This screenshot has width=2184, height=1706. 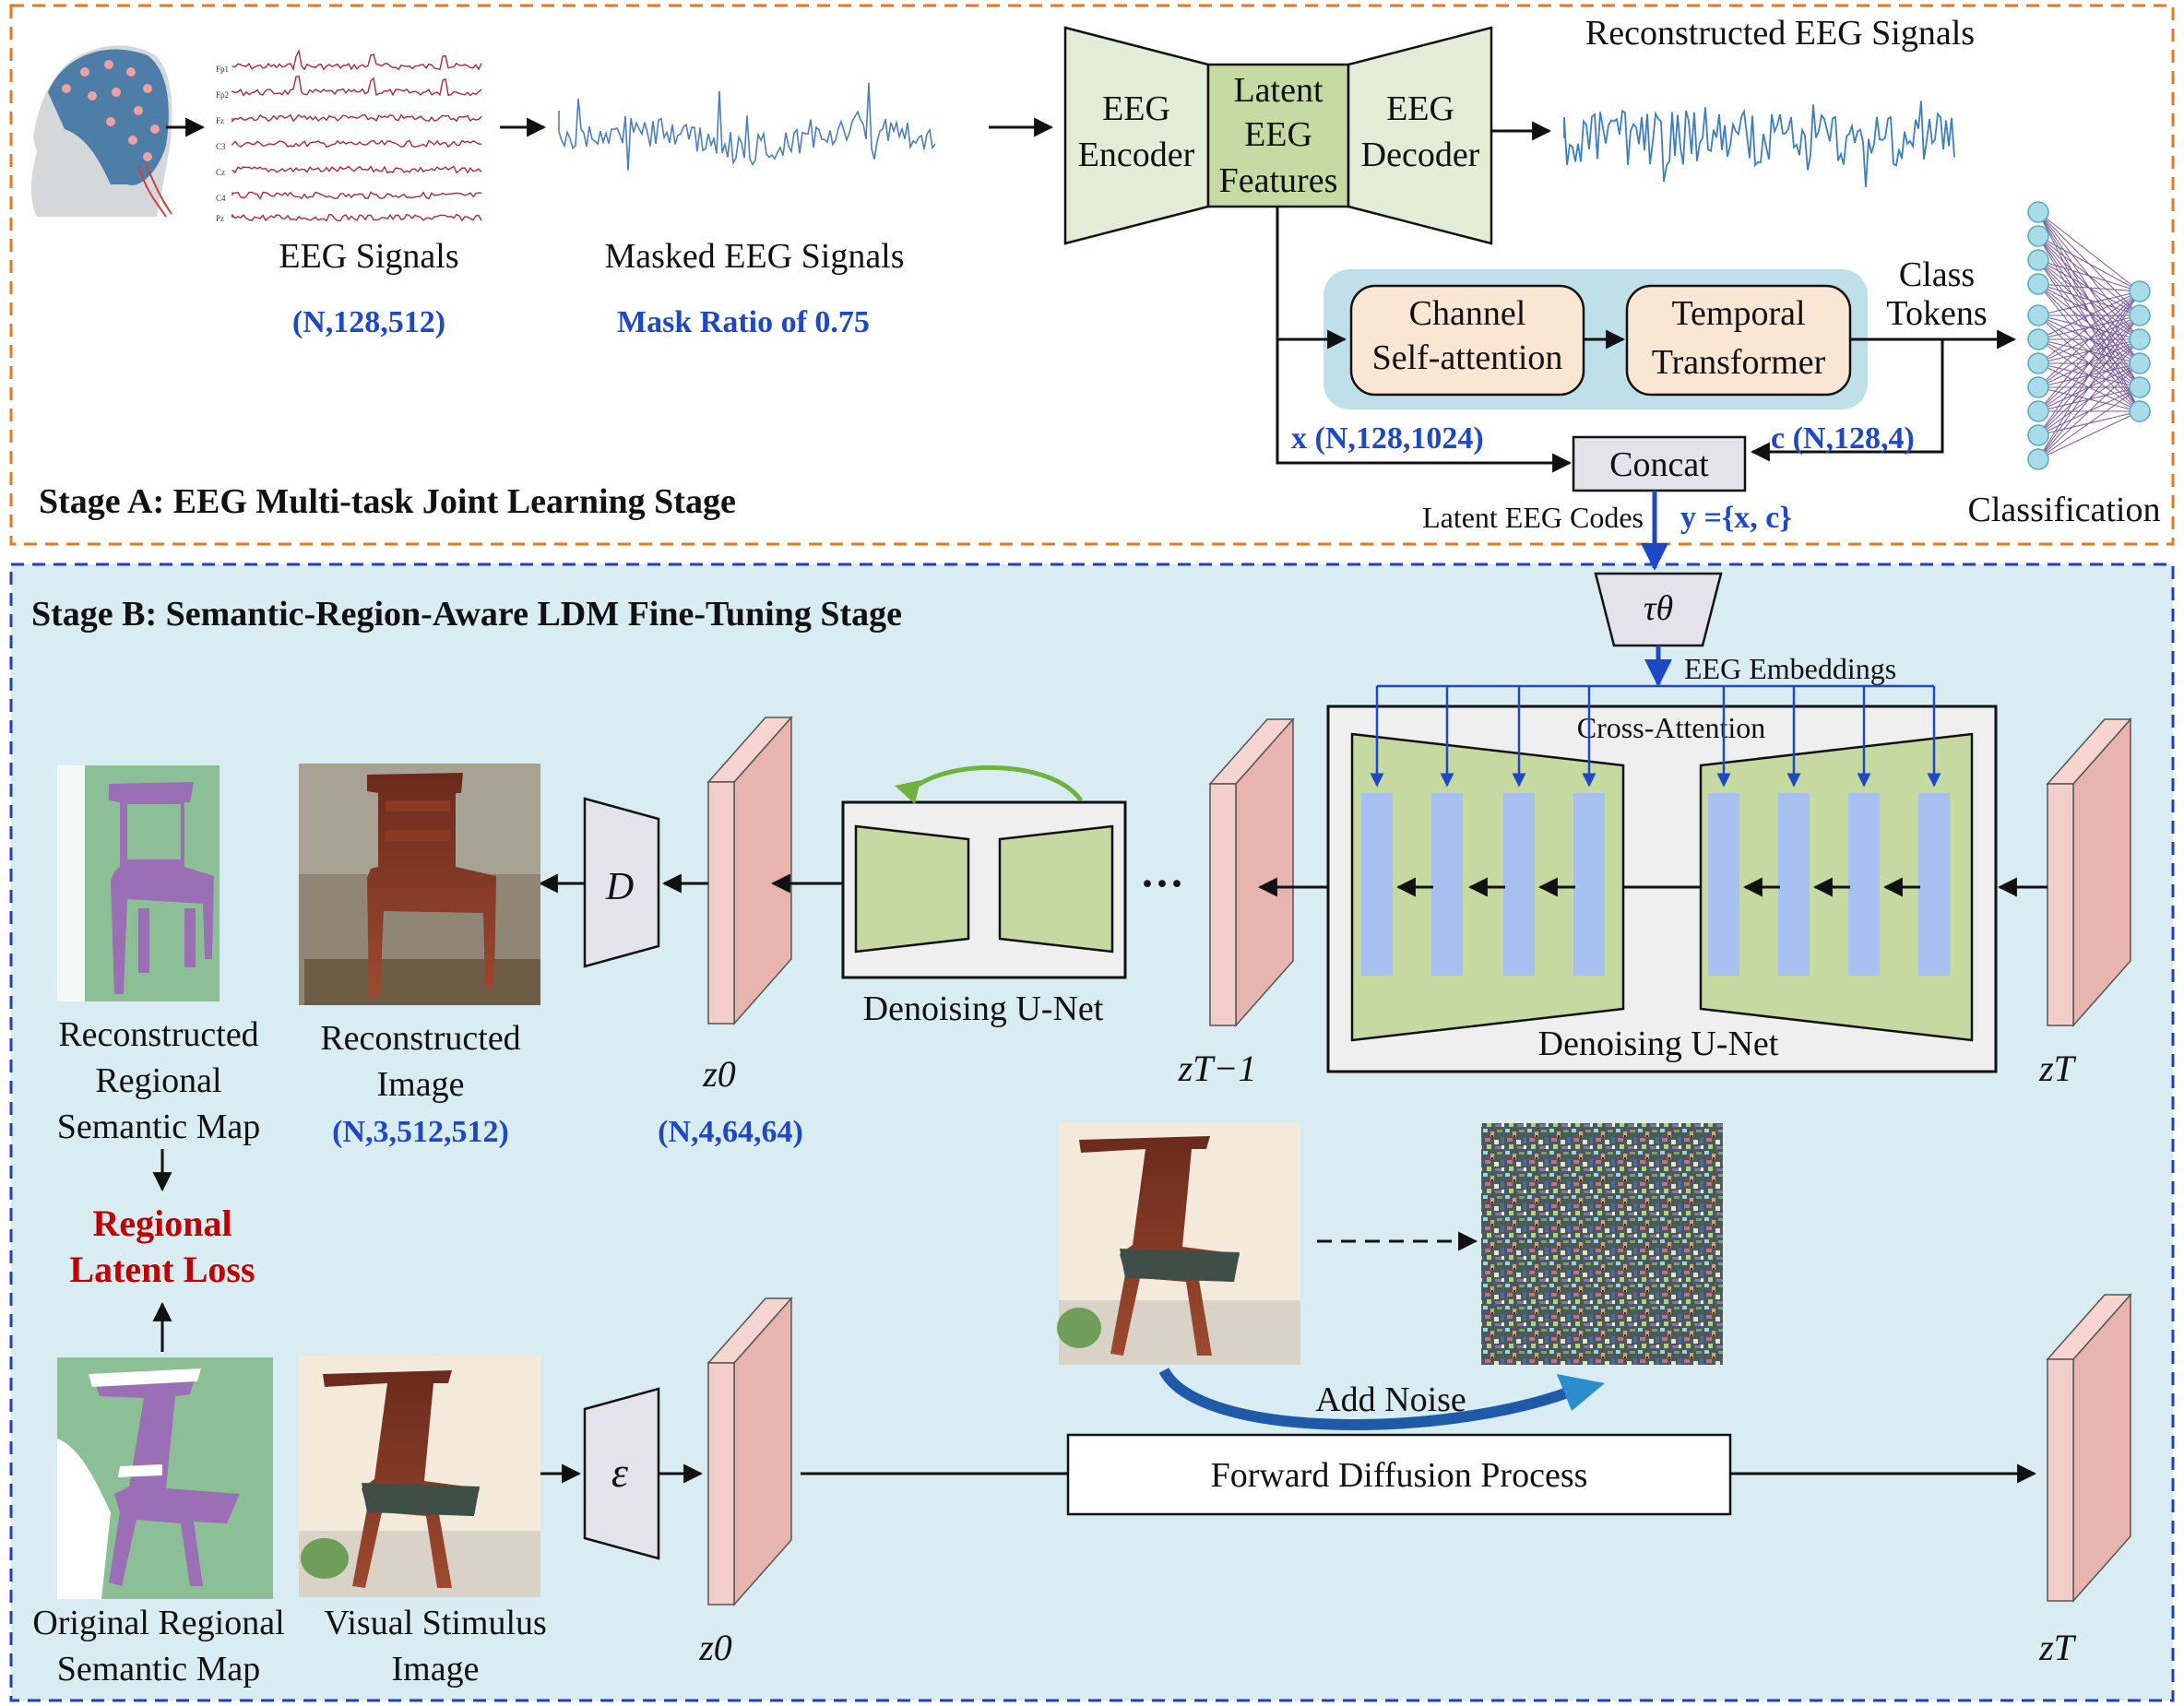 What do you see at coordinates (1178, 1244) in the screenshot?
I see `stimulus-thumbnail` at bounding box center [1178, 1244].